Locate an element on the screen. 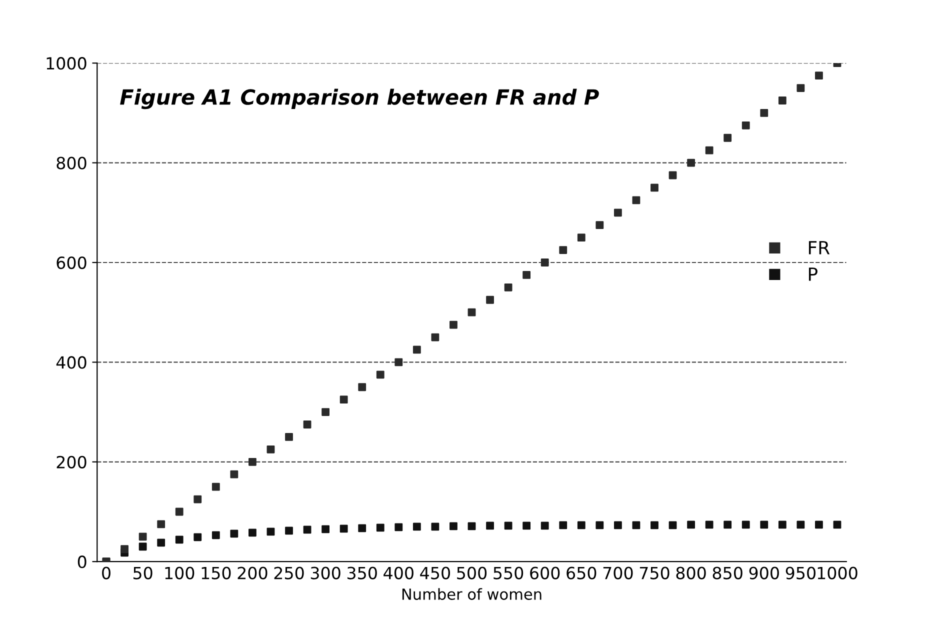 This screenshot has width=925, height=631. x-tick-label: 150 is located at coordinates (216, 573).